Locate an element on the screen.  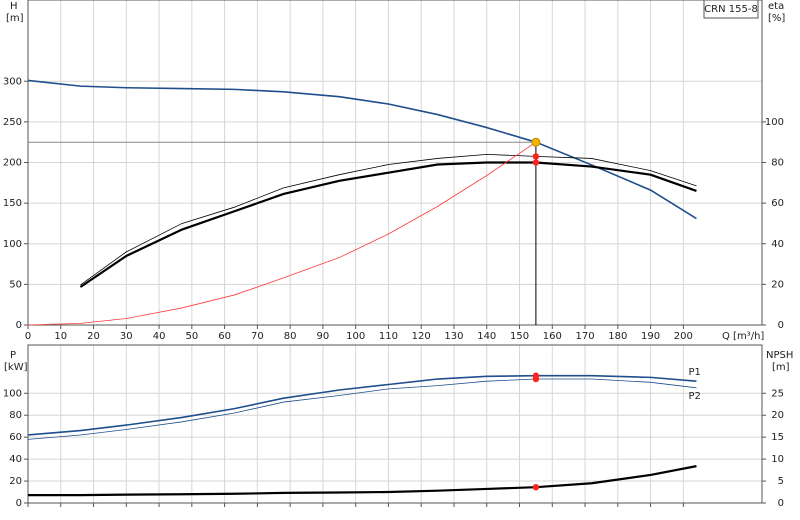
x-tick-label: 10 is located at coordinates (60, 336).